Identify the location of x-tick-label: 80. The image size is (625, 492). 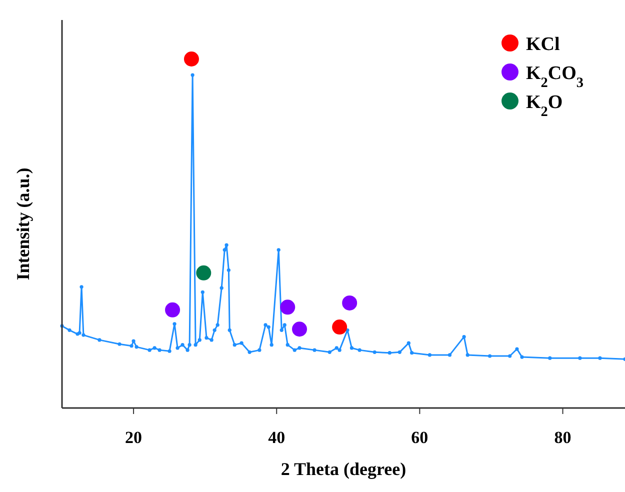
(563, 437).